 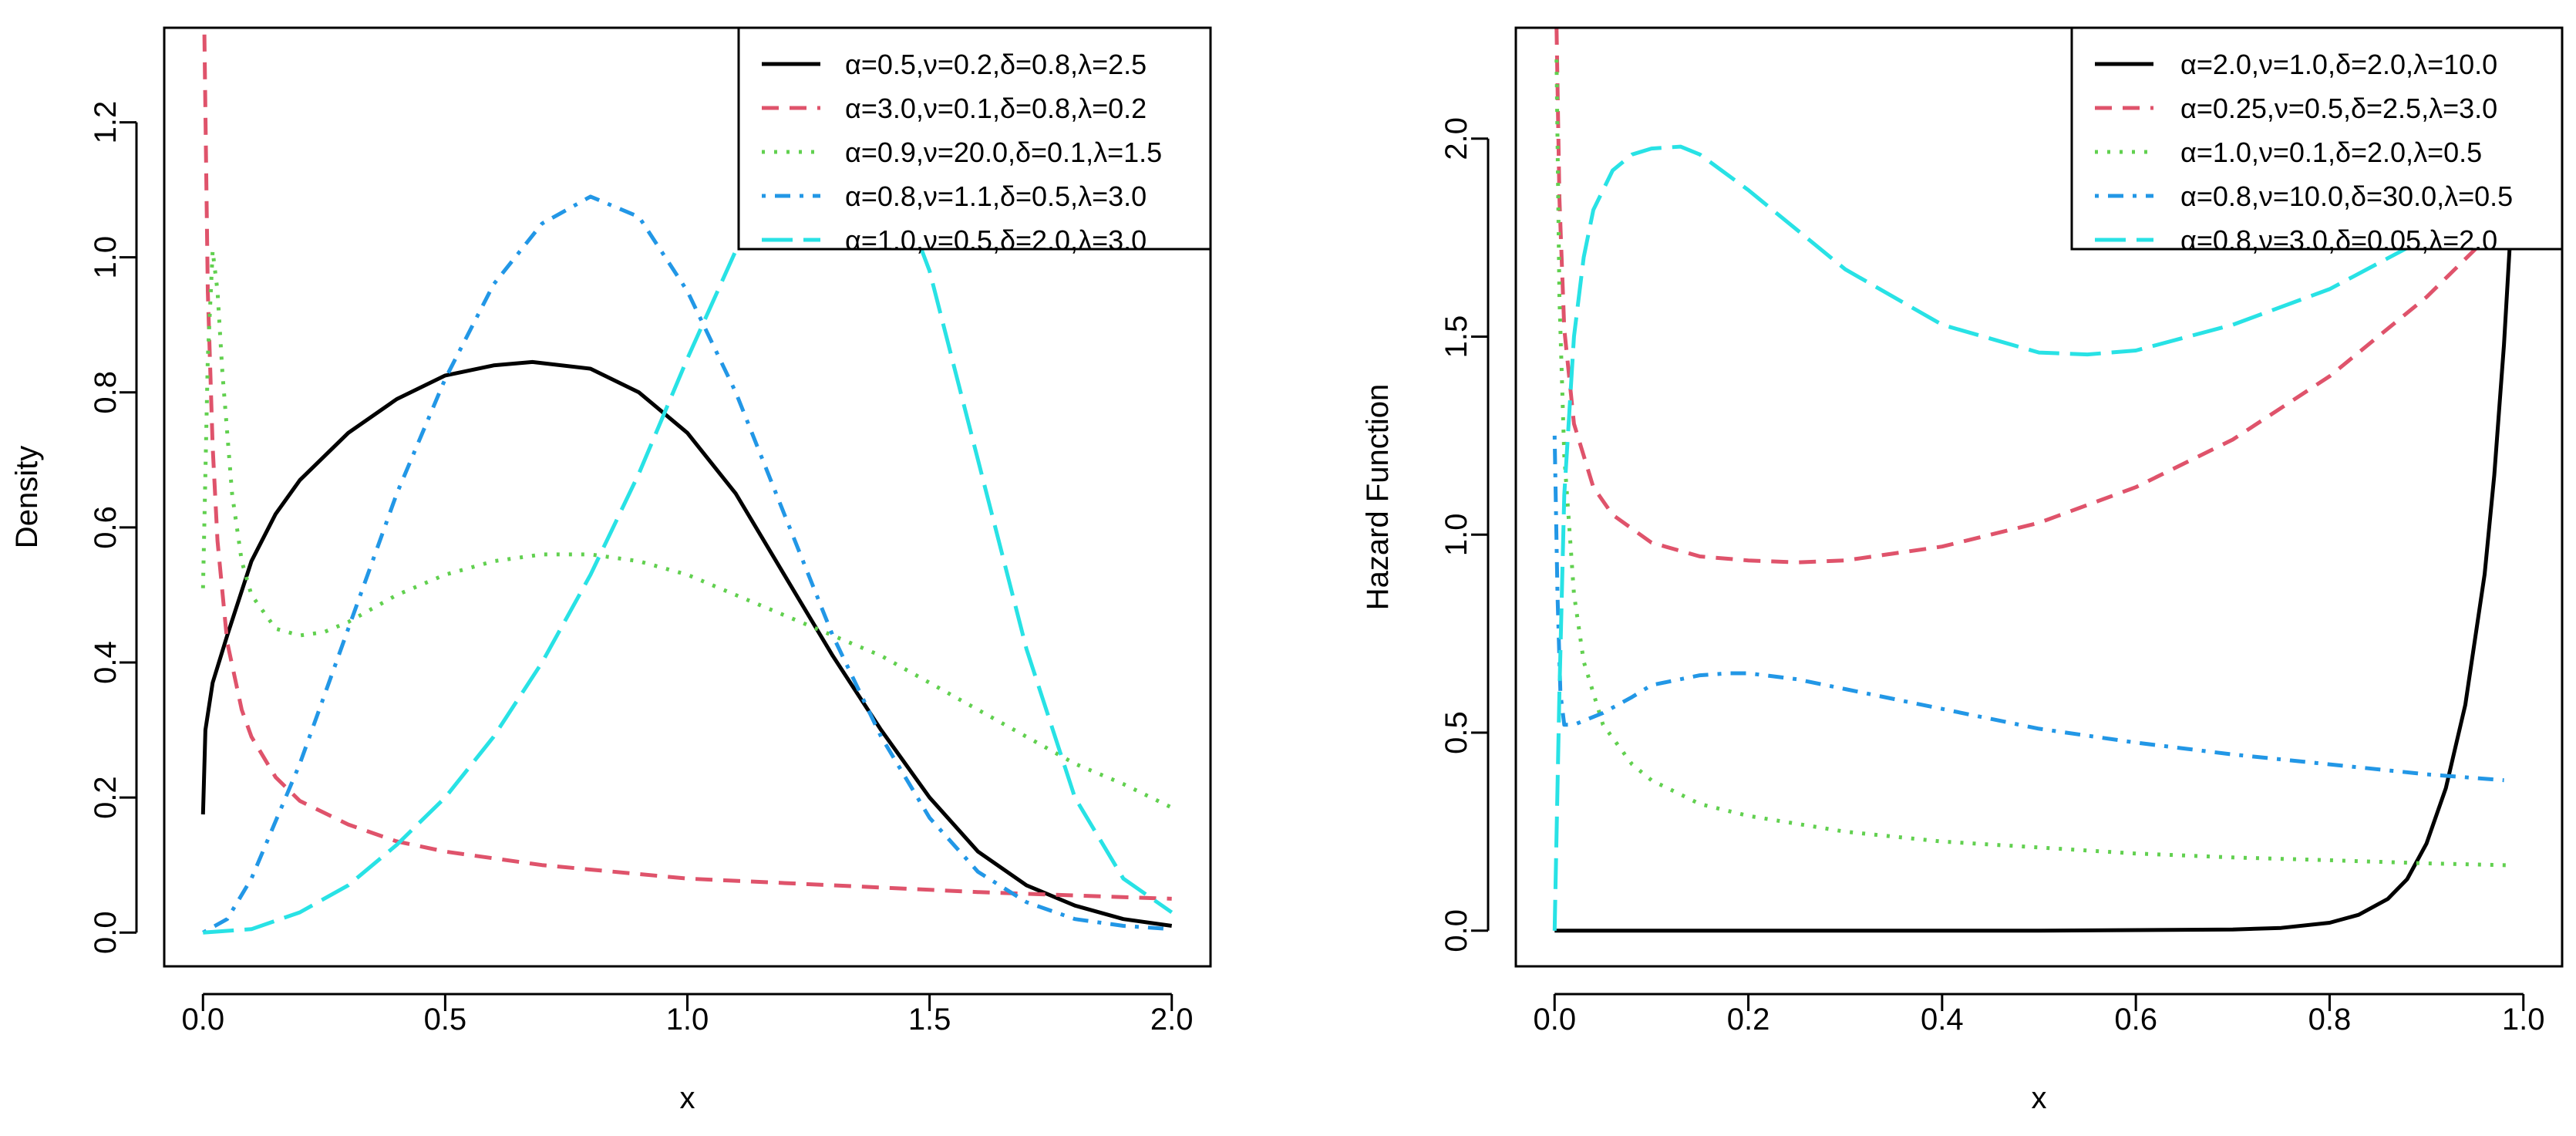 What do you see at coordinates (1457, 337) in the screenshot?
I see `y-tick-label: 1.5` at bounding box center [1457, 337].